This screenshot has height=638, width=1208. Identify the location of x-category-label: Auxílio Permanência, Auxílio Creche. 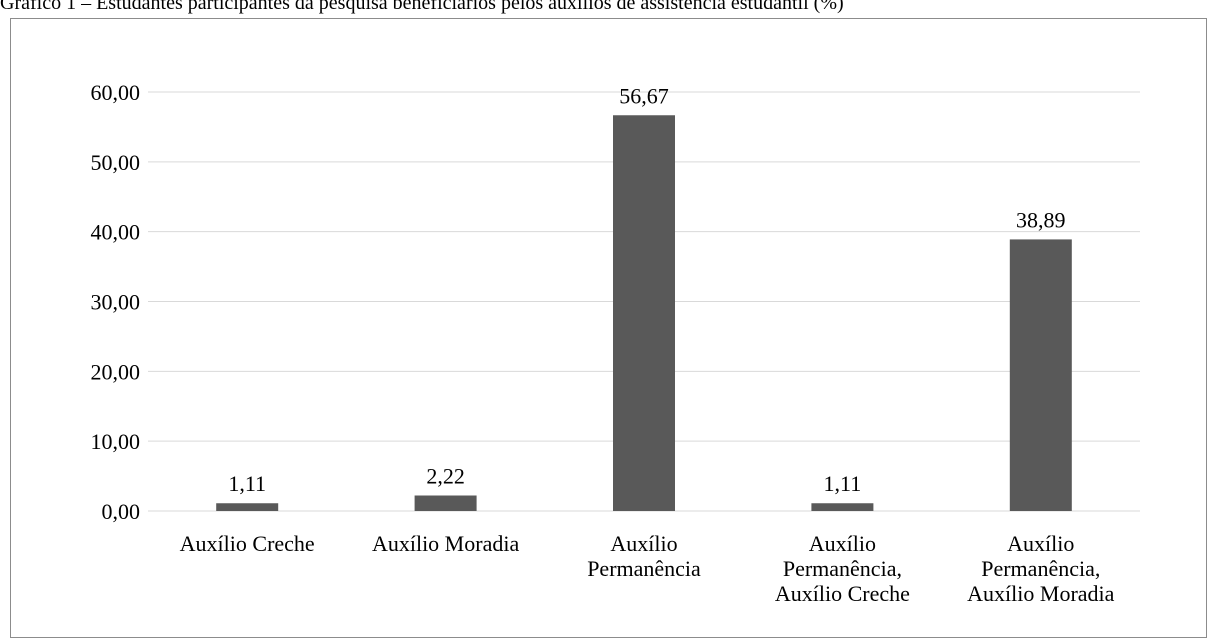
(842, 568).